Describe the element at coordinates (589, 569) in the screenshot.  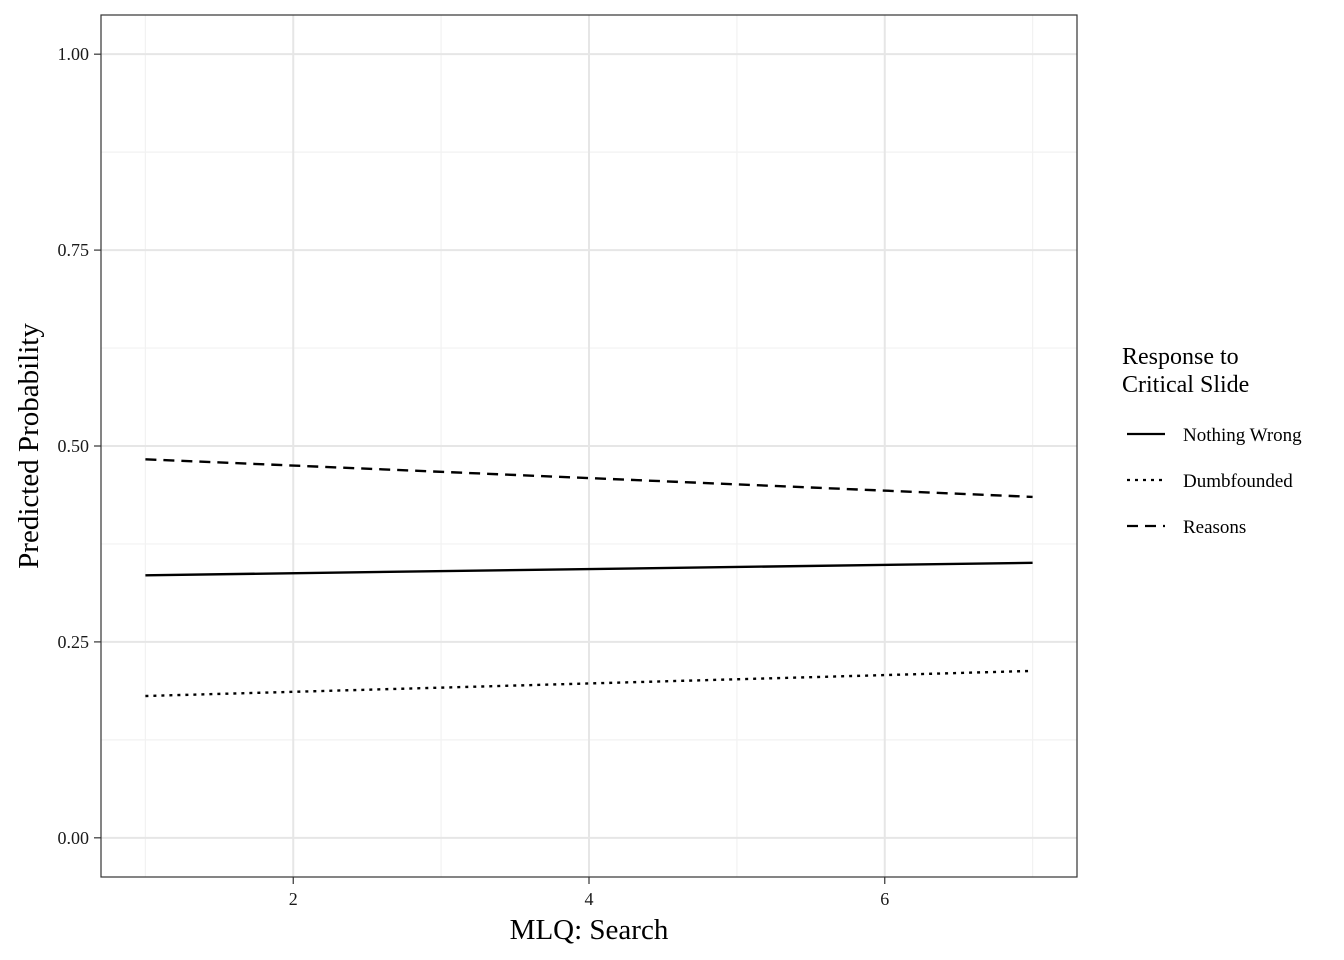
I see `series-line-nothing-wrong` at that location.